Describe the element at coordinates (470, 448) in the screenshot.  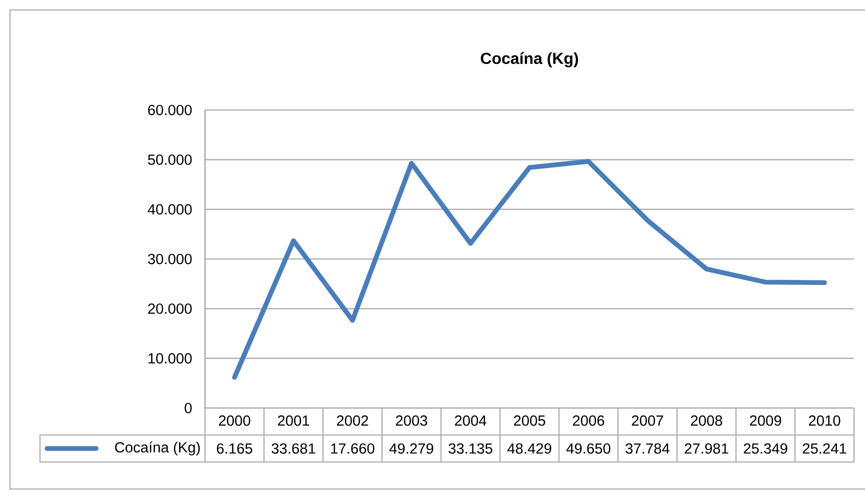
I see `data-label: 33.135` at that location.